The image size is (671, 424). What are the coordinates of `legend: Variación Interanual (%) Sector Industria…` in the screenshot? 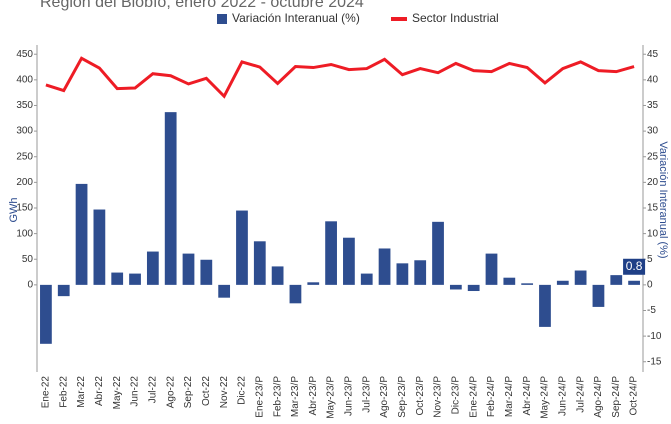 It's located at (358, 18).